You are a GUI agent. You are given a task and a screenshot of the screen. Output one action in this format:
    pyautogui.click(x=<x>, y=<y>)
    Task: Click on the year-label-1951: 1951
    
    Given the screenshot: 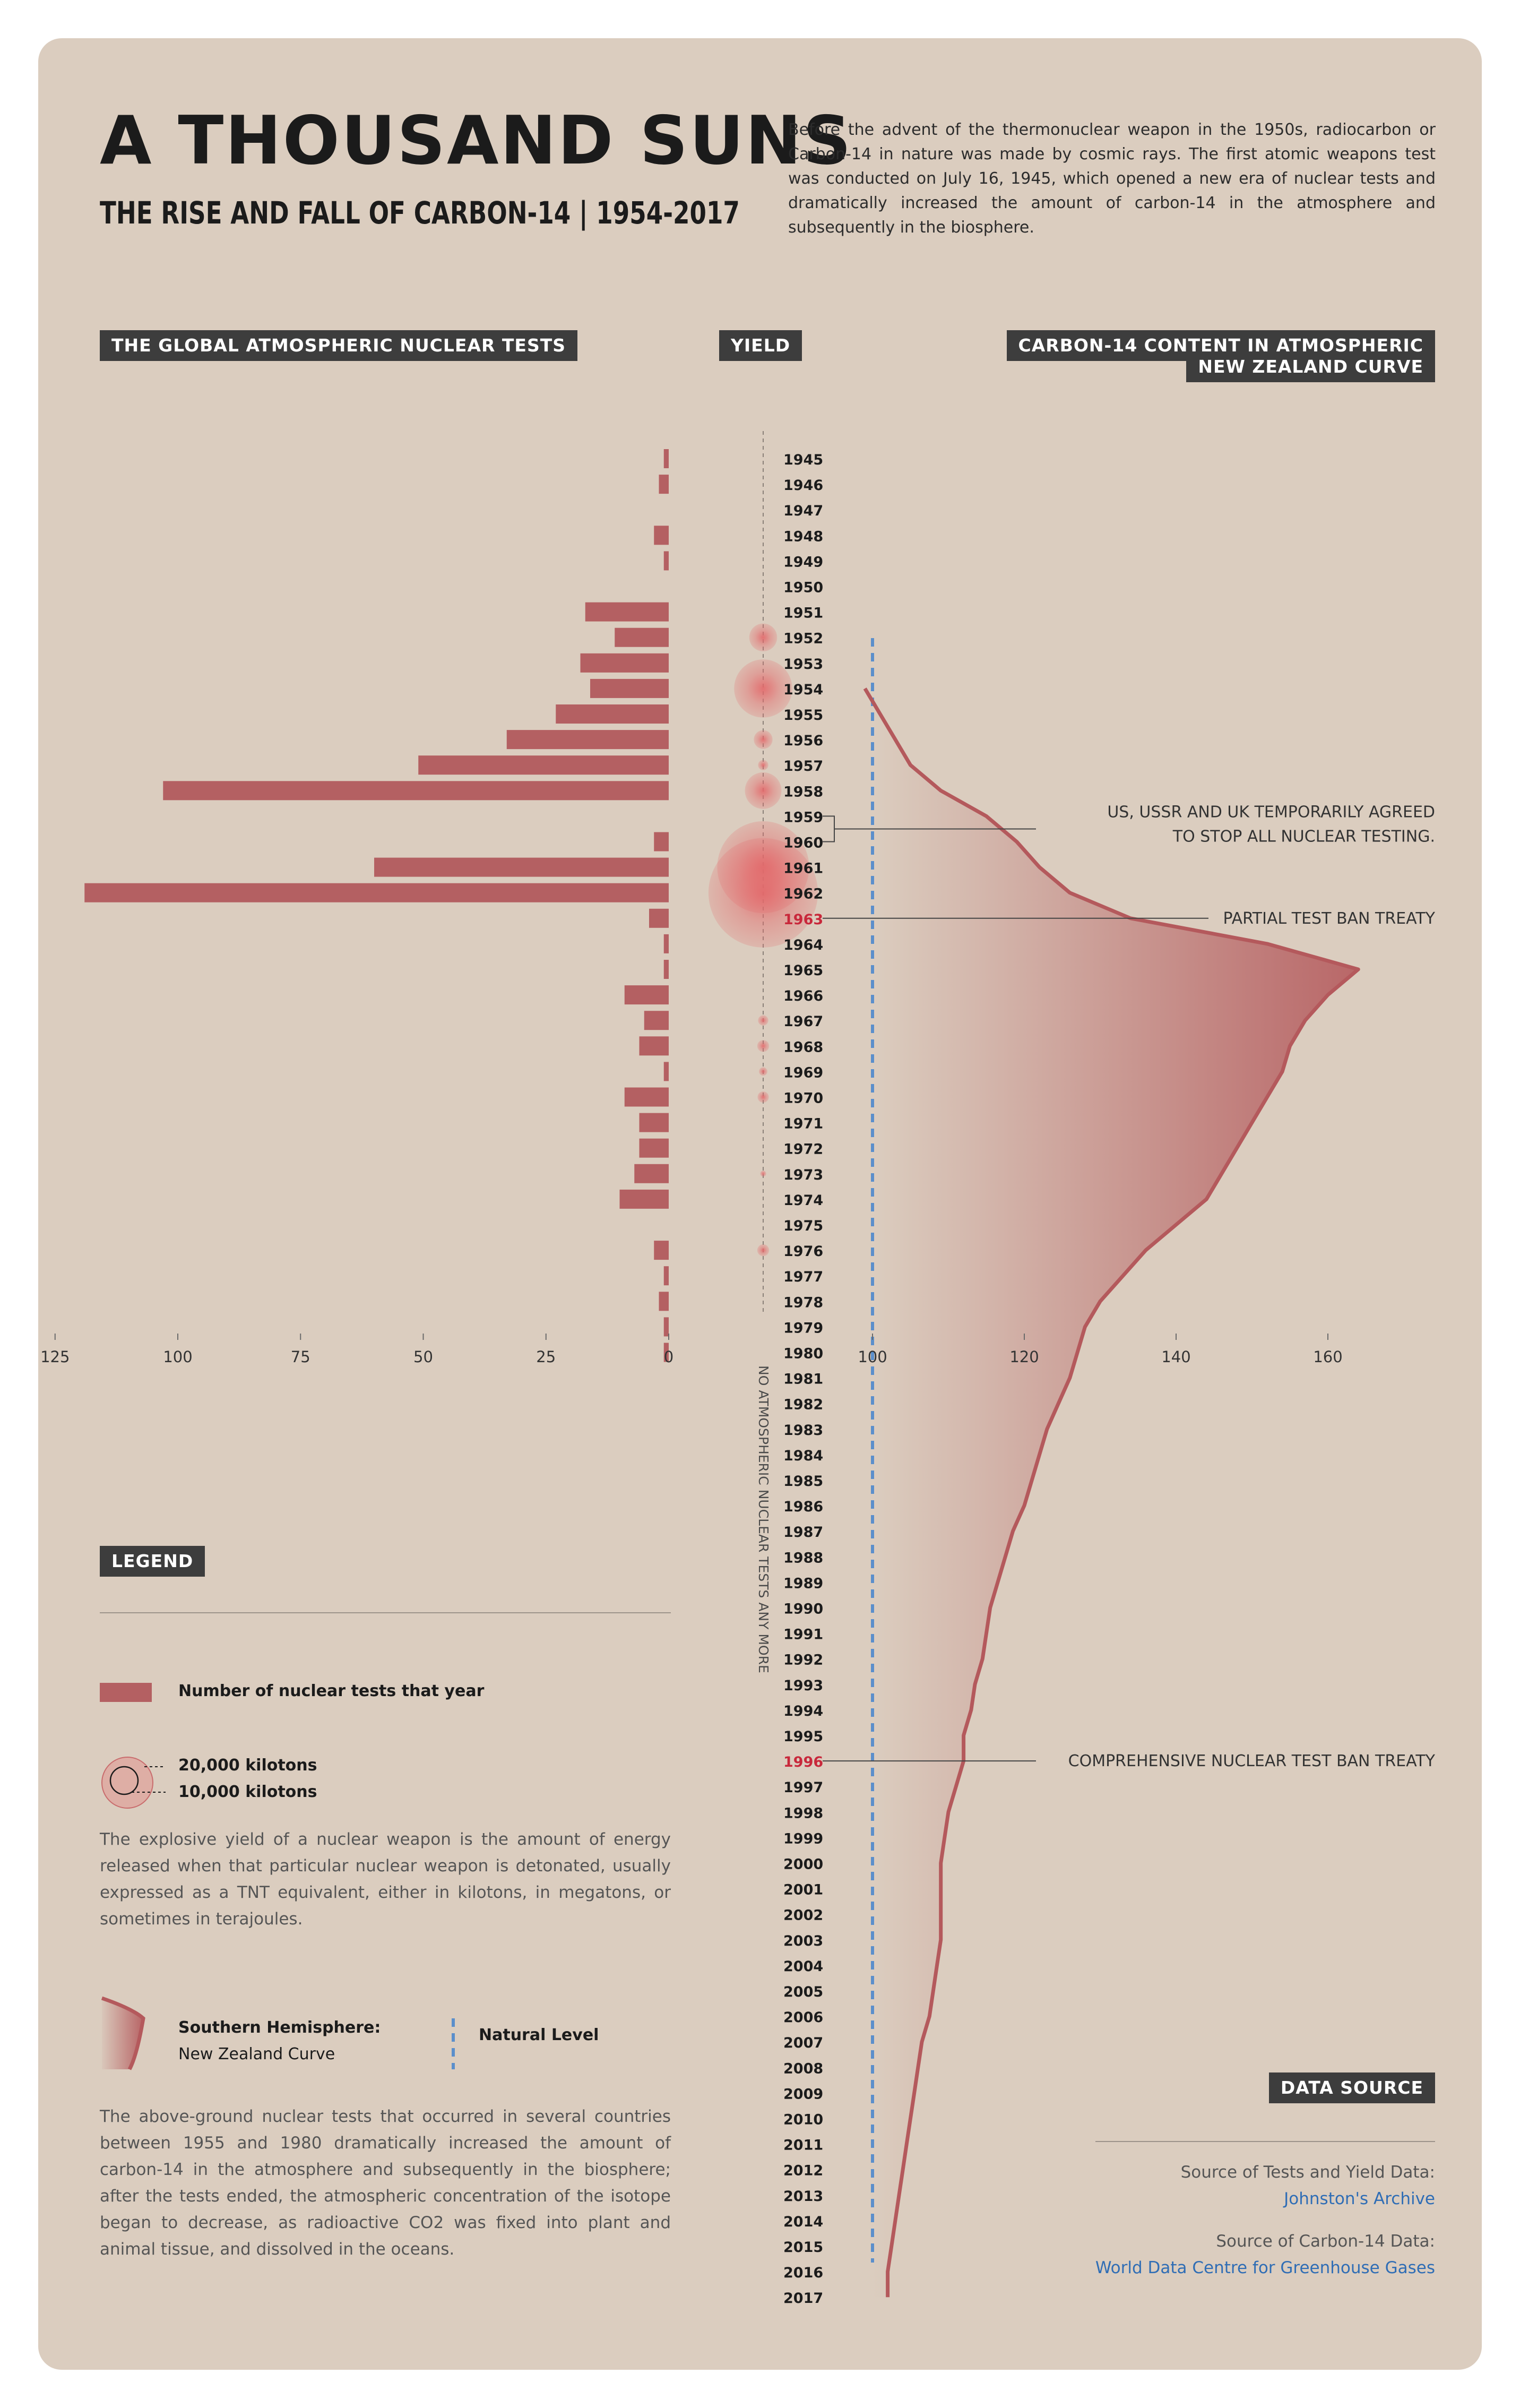 What is the action you would take?
    pyautogui.click(x=803, y=613)
    